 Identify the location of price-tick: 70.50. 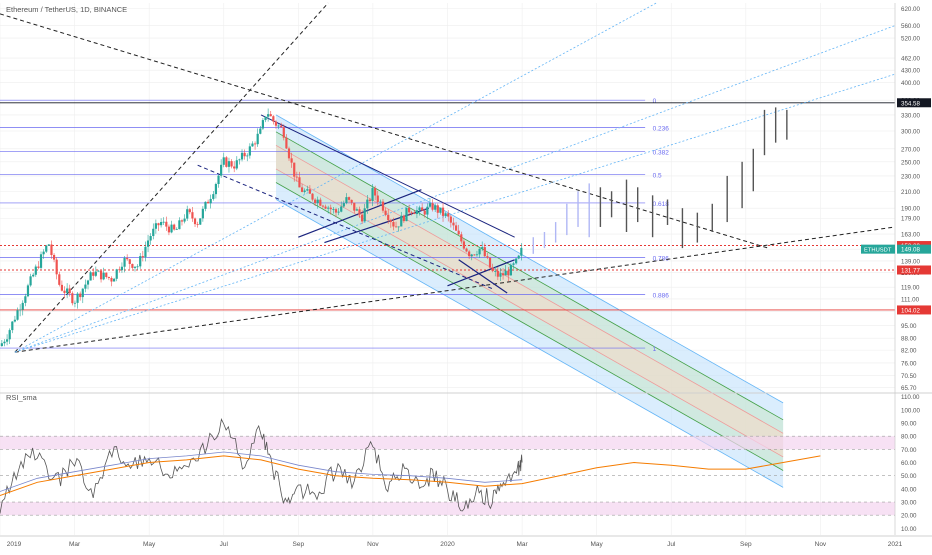
(909, 376).